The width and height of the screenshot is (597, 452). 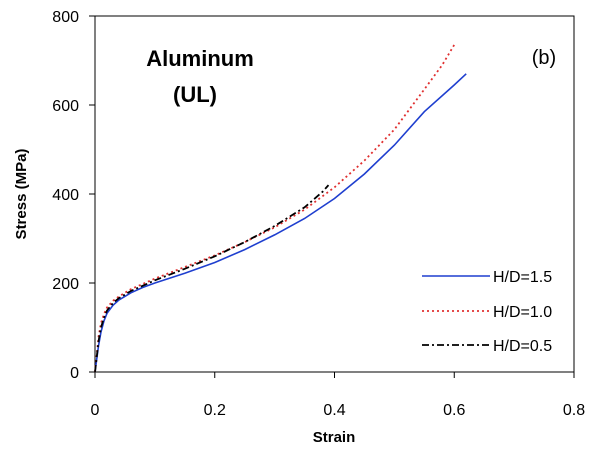 What do you see at coordinates (454, 410) in the screenshot?
I see `x-tick-label: 0.6` at bounding box center [454, 410].